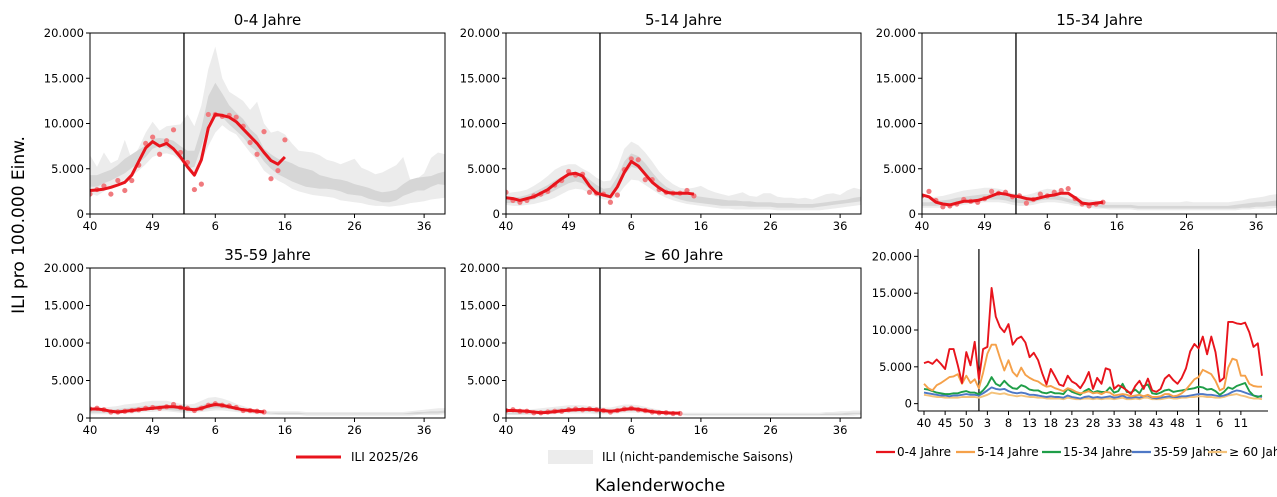 The height and width of the screenshot is (497, 1277). Describe the element at coordinates (966, 423) in the screenshot. I see `x-tick-label: 50` at that location.